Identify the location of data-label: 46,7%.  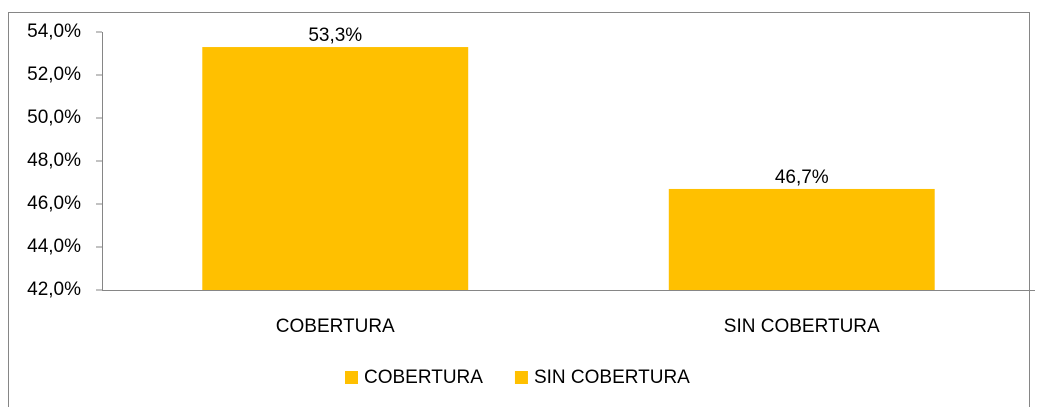
(802, 177).